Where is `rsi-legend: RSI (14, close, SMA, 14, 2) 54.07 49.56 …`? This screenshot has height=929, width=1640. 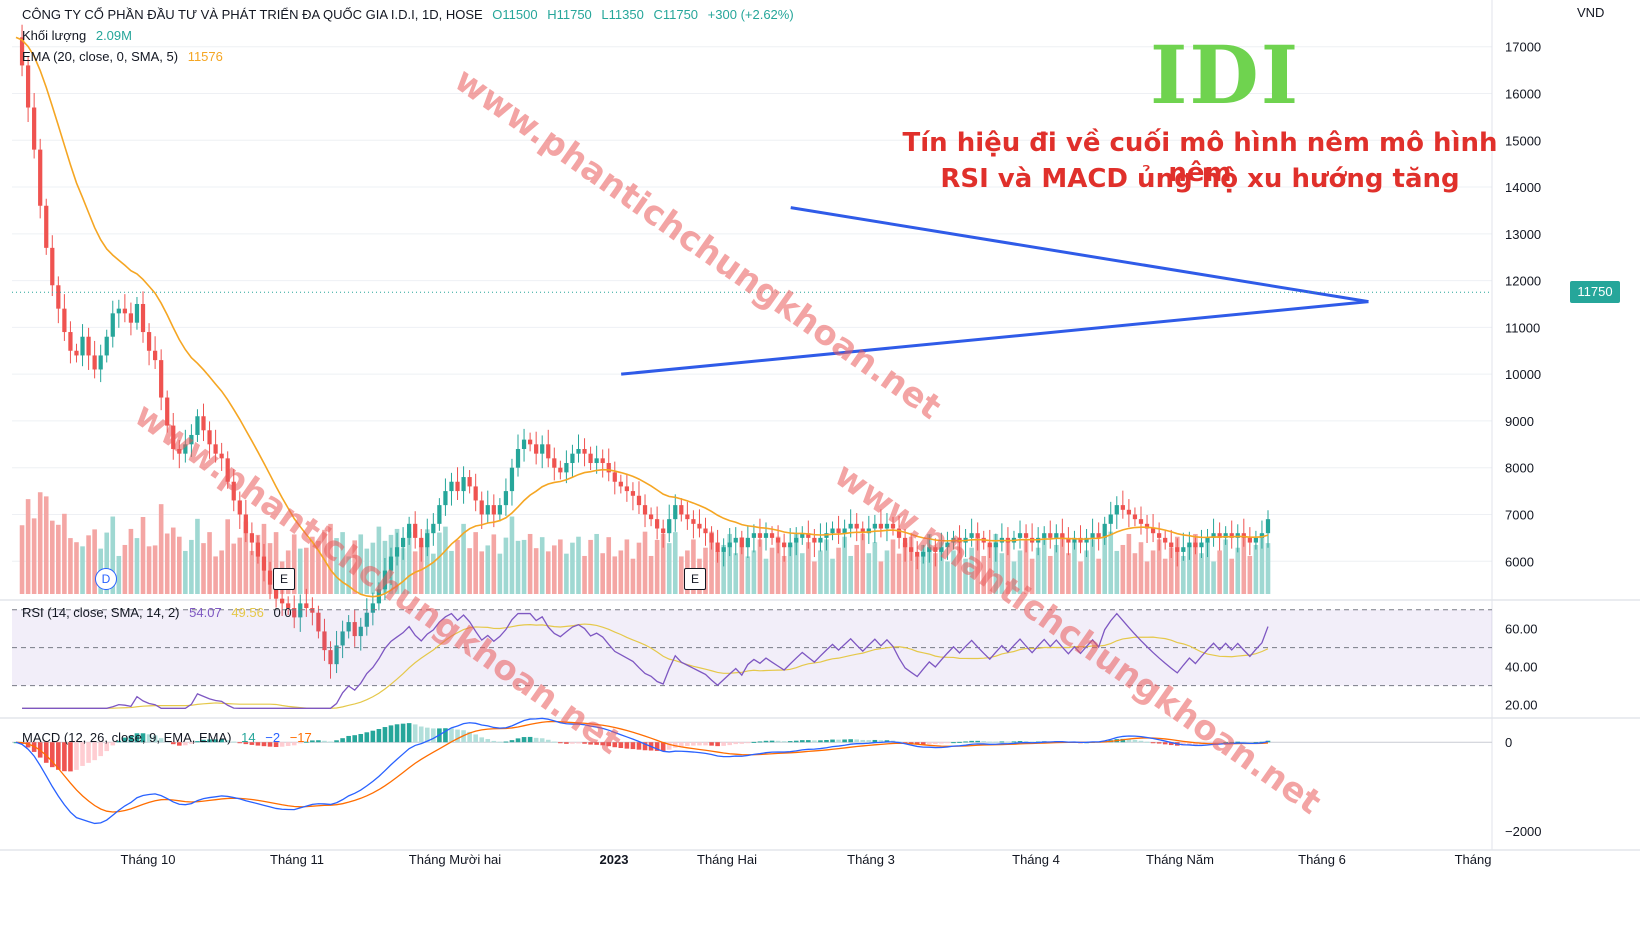
rsi-legend: RSI (14, close, SMA, 14, 2) 54.07 49.56 … is located at coordinates (157, 612).